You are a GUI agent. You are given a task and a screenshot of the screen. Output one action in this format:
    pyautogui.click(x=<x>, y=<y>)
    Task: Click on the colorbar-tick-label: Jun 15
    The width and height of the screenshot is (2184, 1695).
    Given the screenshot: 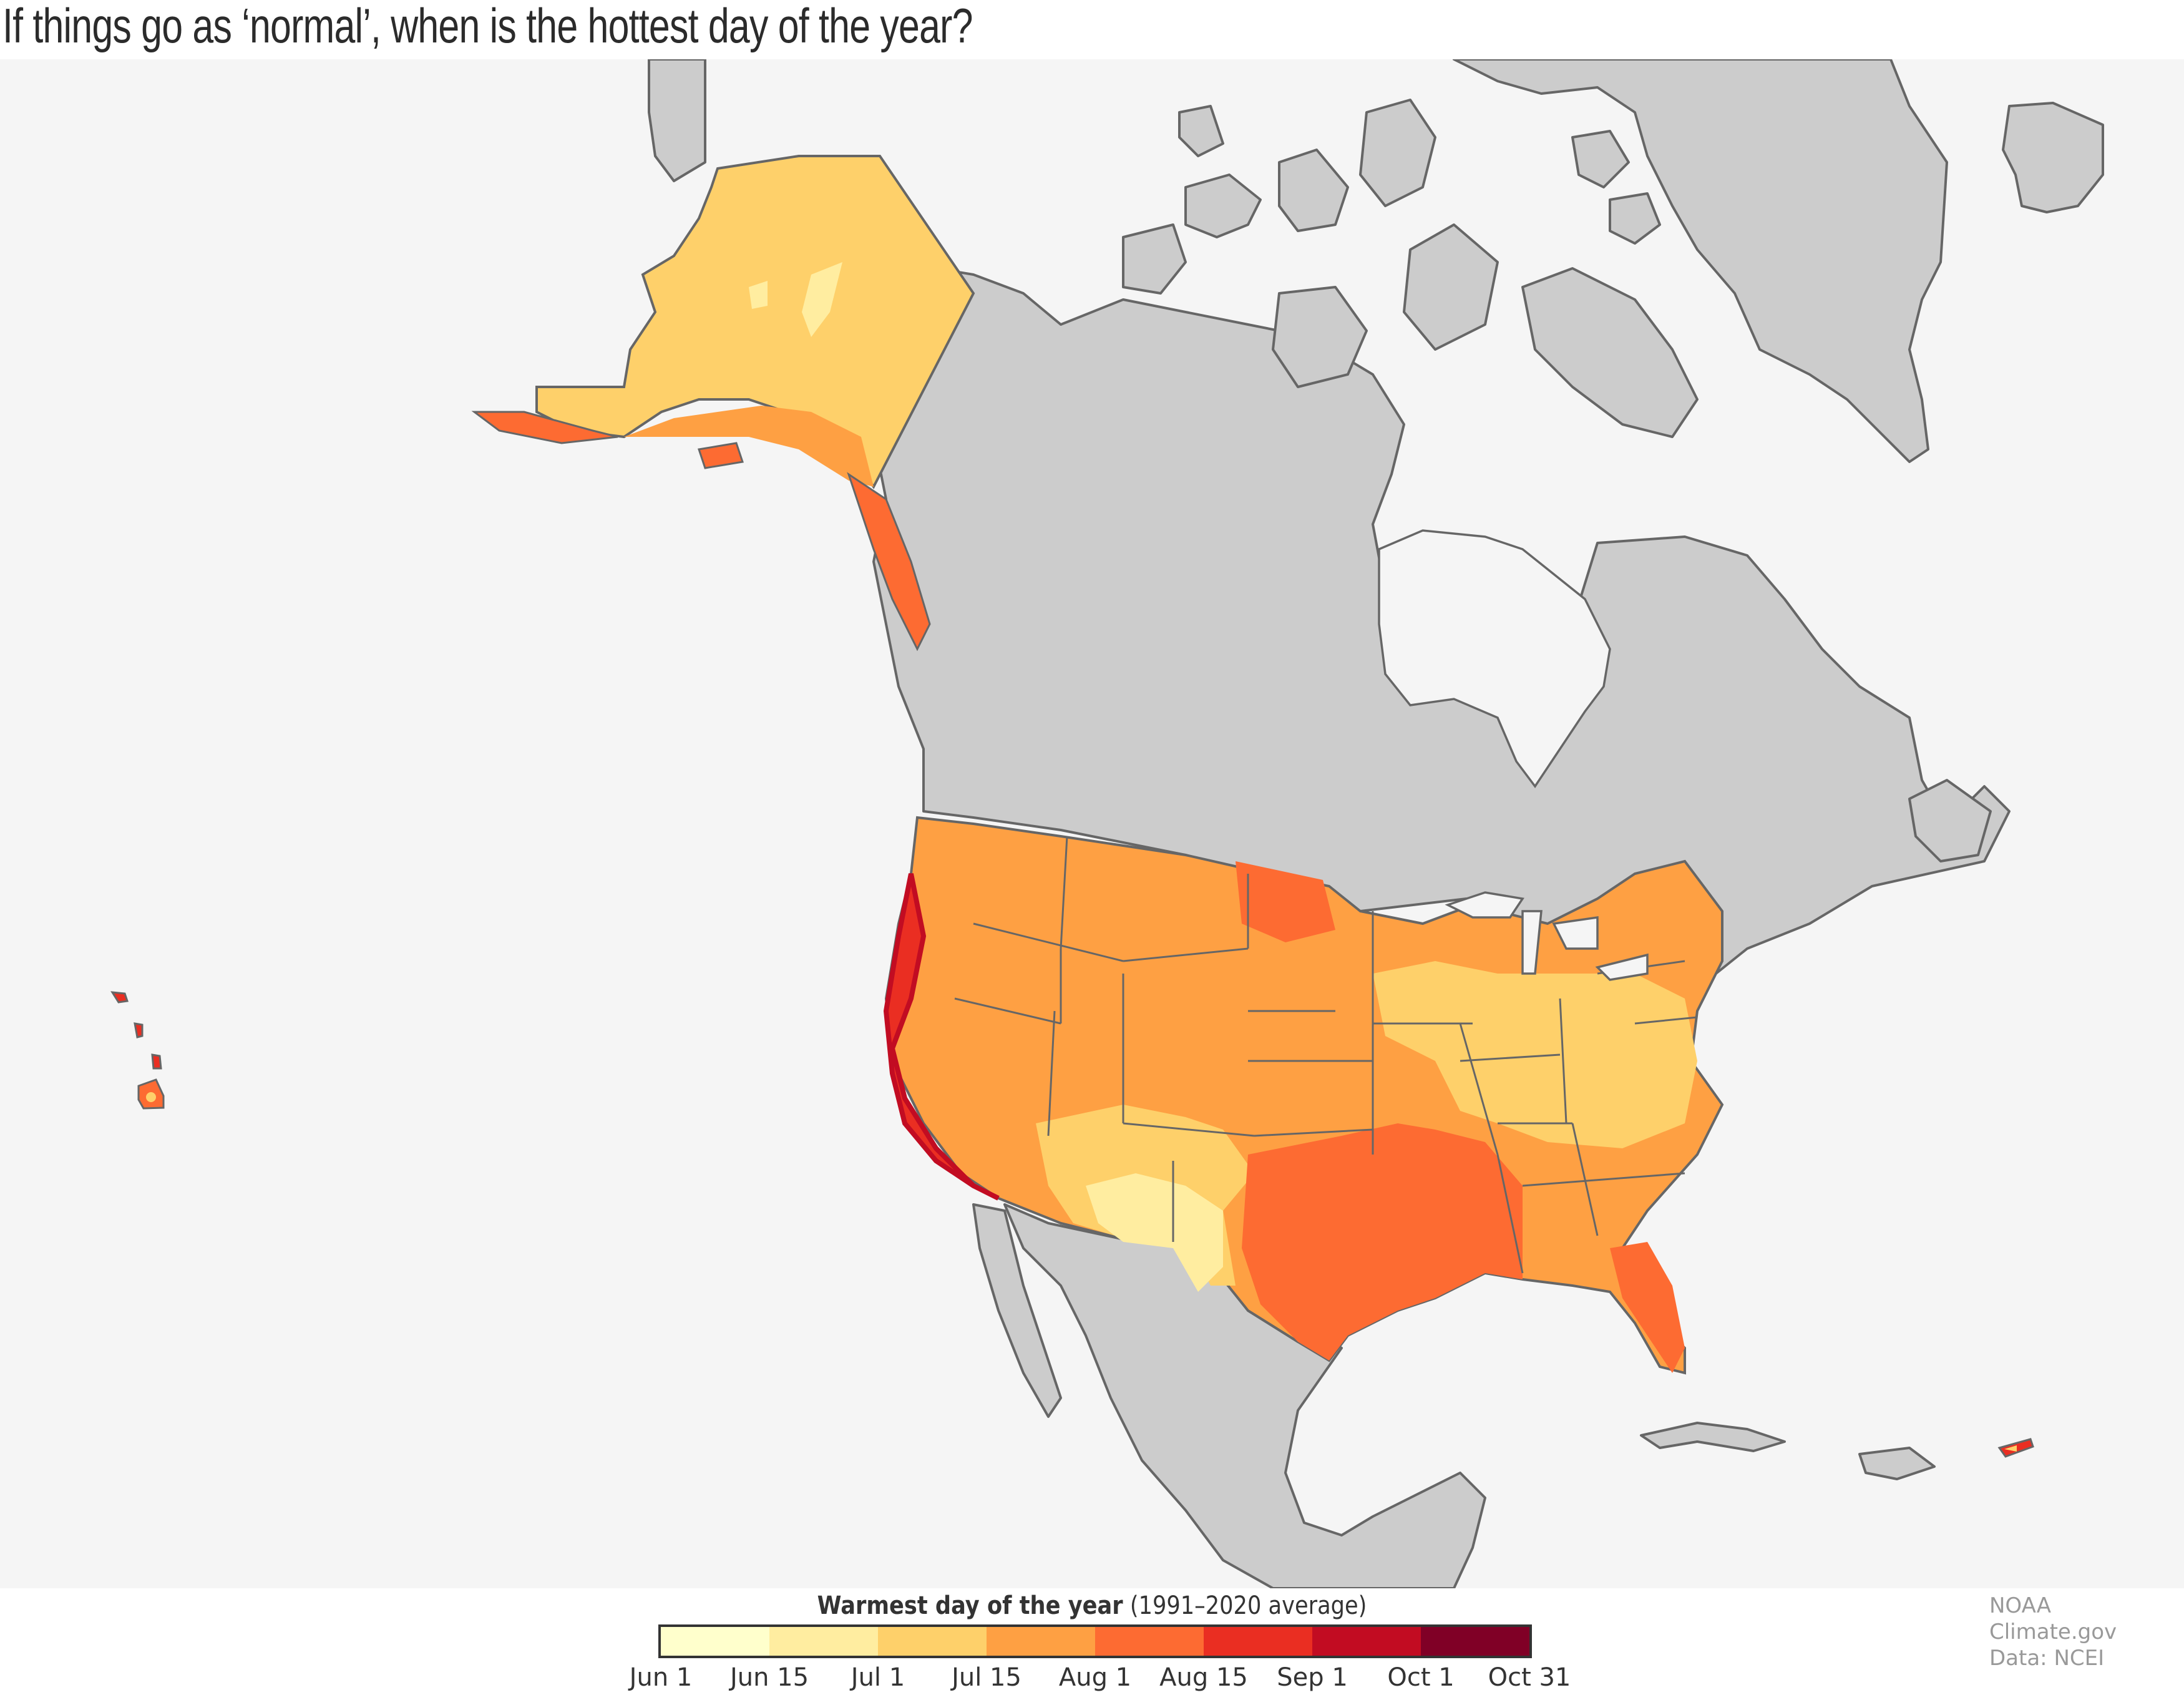 What is the action you would take?
    pyautogui.click(x=769, y=1677)
    